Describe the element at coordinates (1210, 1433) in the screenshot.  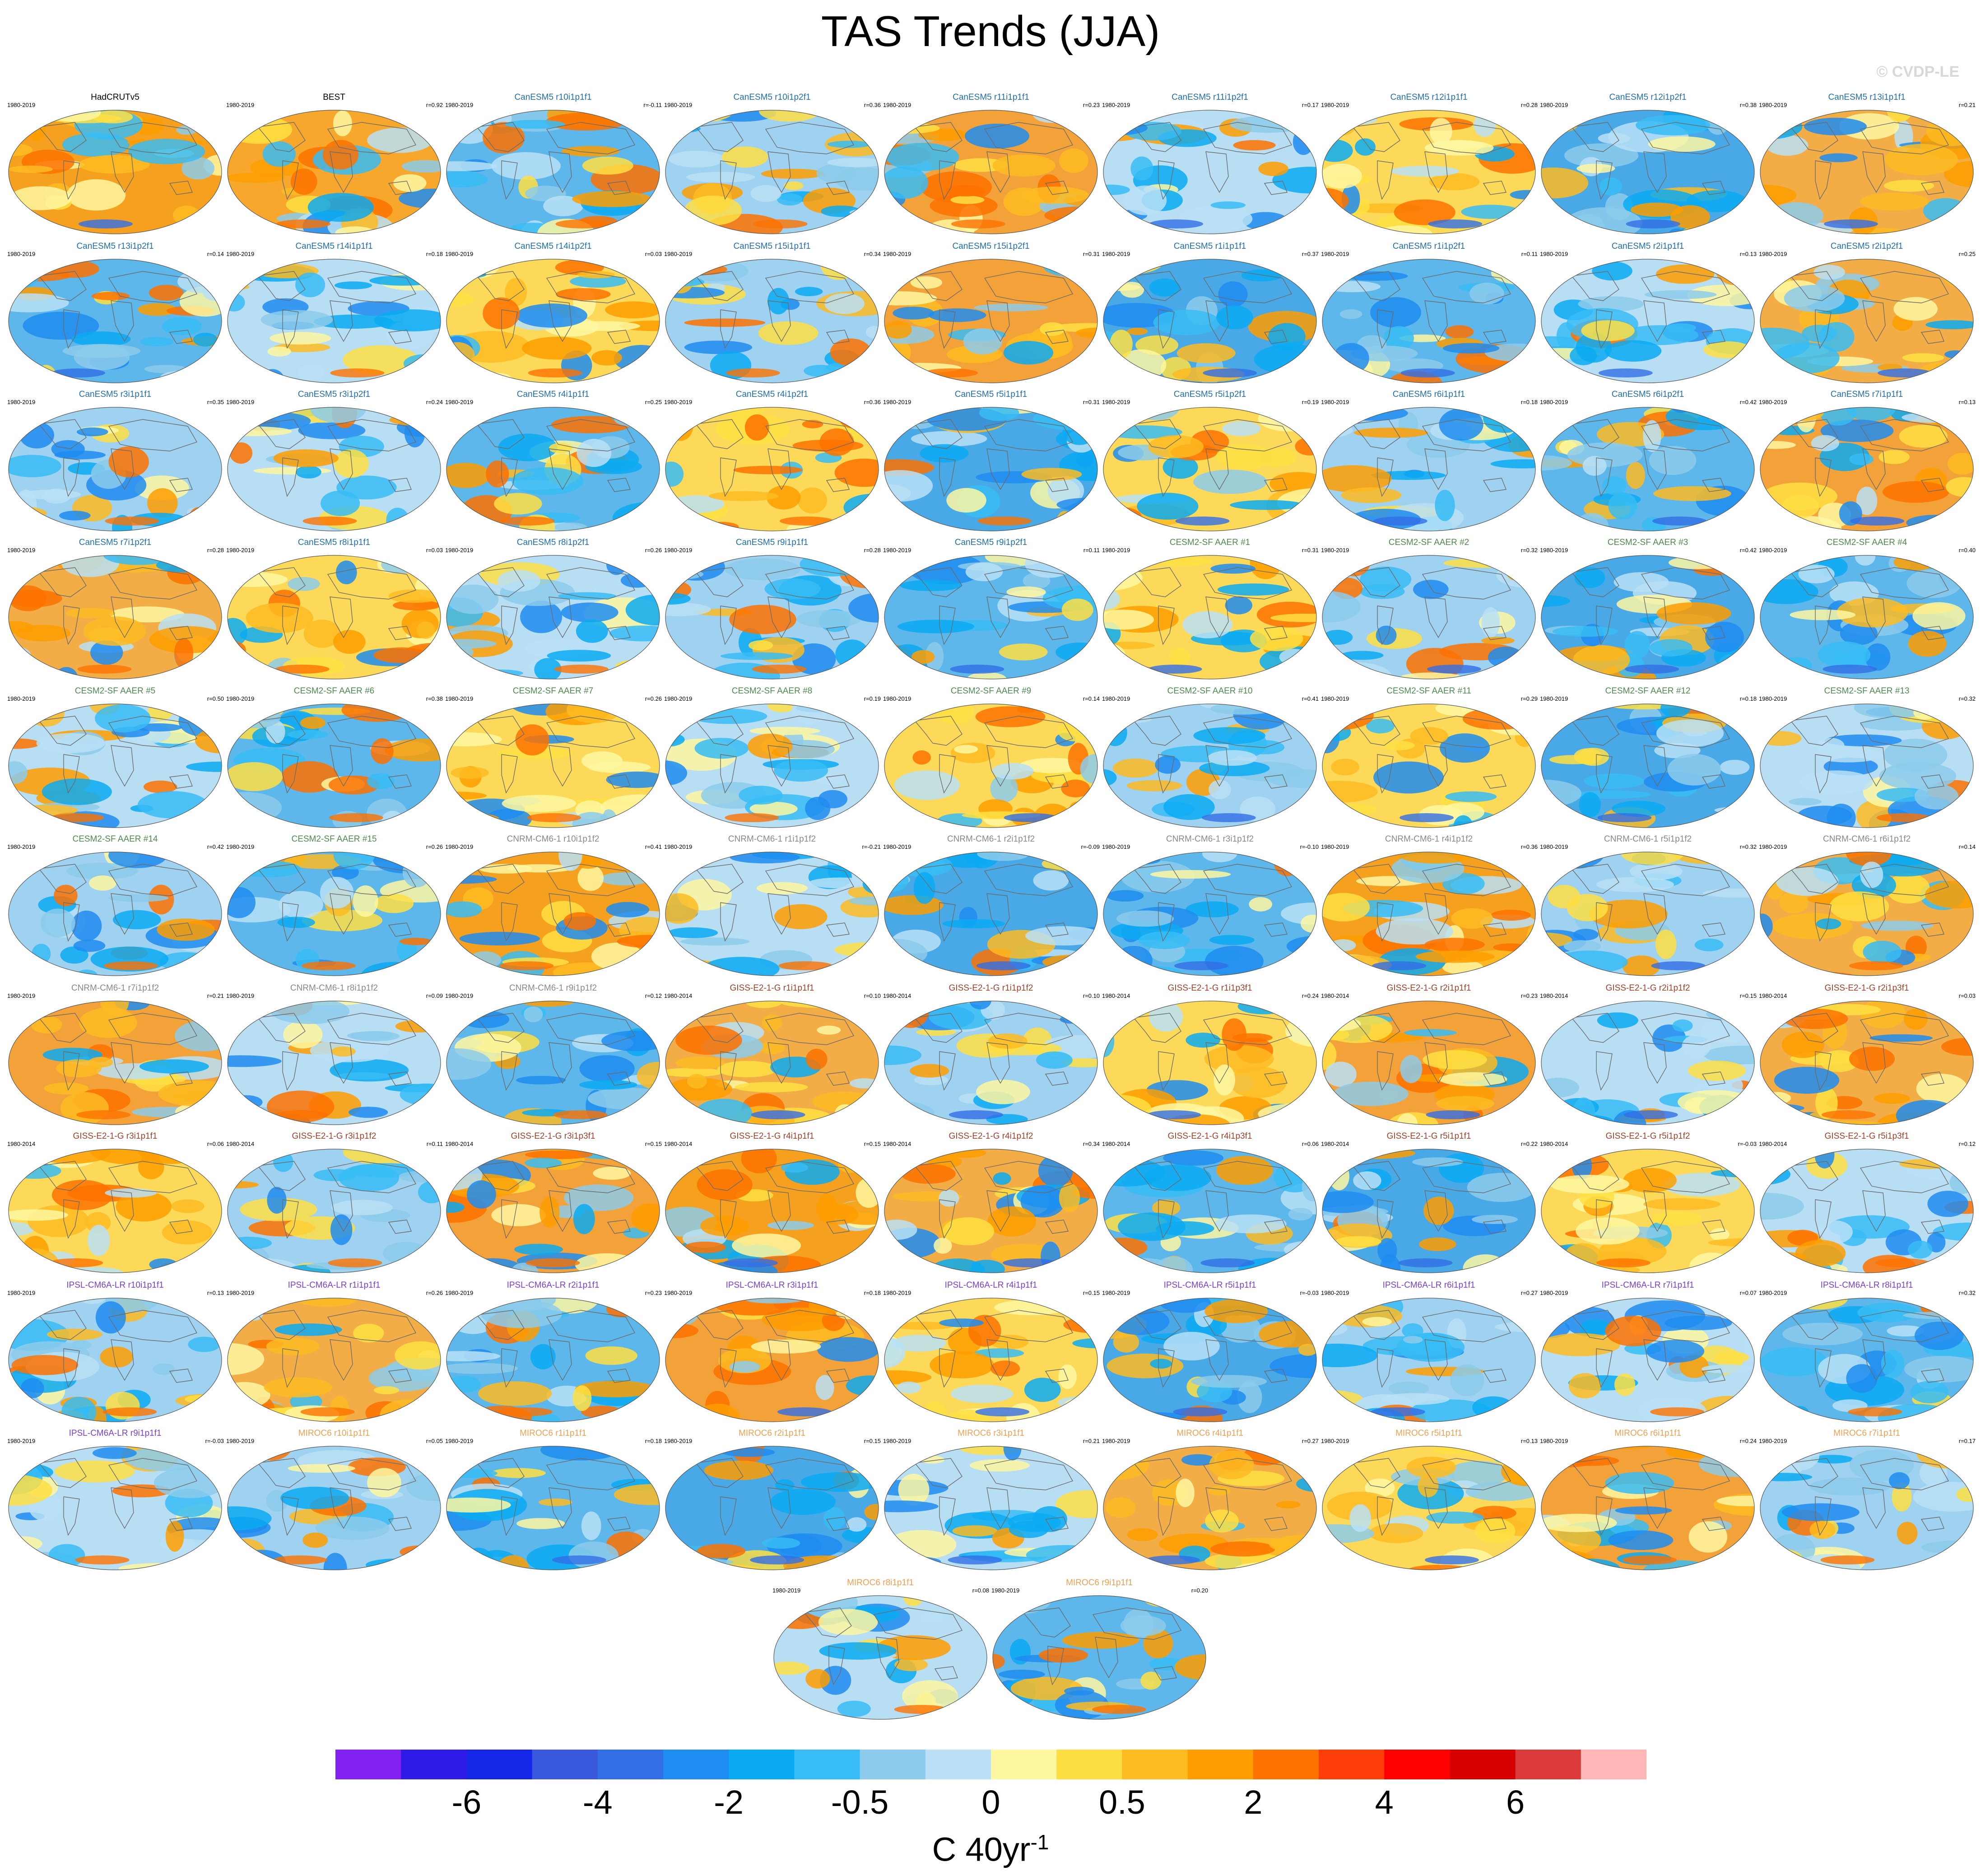
I see `panel-title: MIROC6 r4i1p1f1` at that location.